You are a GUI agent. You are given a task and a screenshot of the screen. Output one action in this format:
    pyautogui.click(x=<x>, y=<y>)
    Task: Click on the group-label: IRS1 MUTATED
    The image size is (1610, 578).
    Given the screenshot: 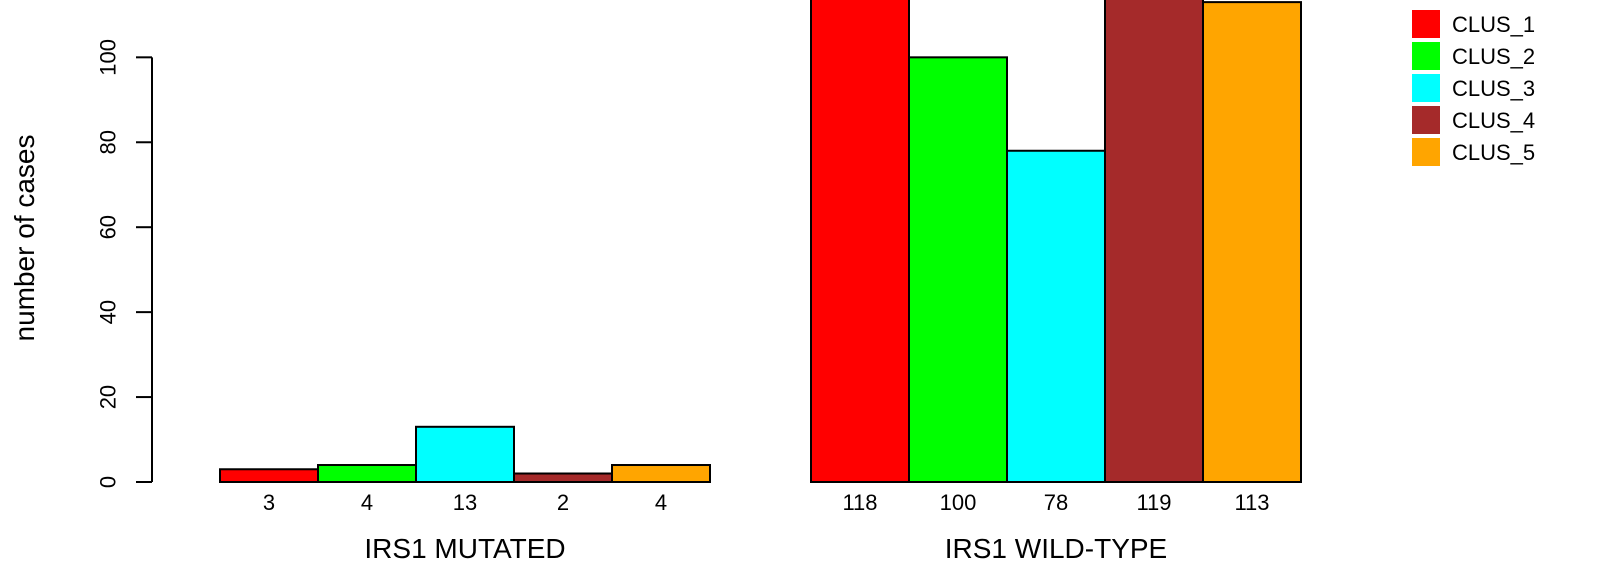 What is the action you would take?
    pyautogui.click(x=464, y=548)
    